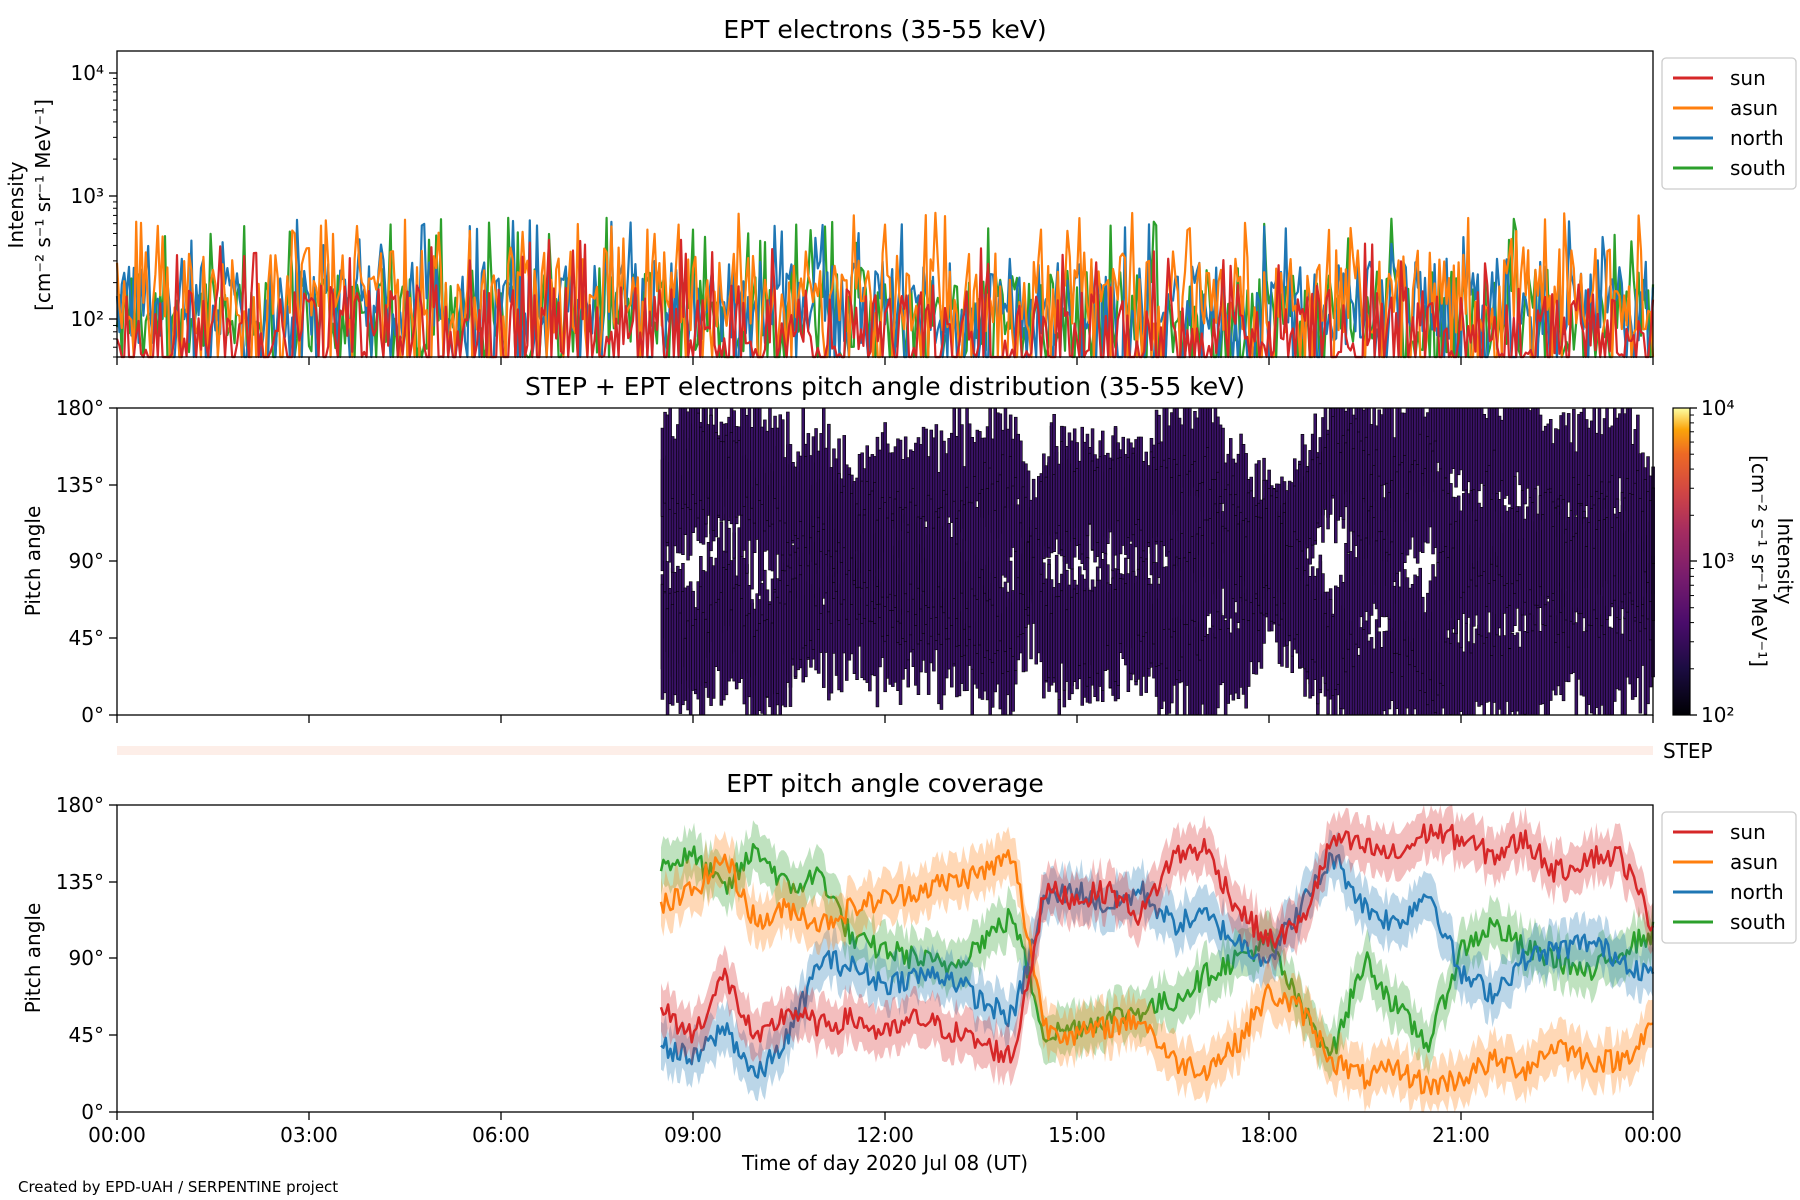 This screenshot has width=1800, height=1200. Describe the element at coordinates (178, 1187) in the screenshot. I see `credit-text: Created by EPD-UAH / SERPENTINE project` at that location.